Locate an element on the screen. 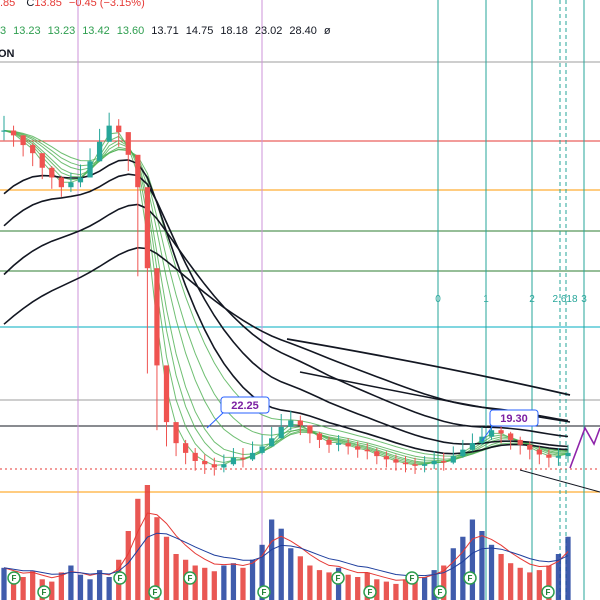  fib-time-label: 3 is located at coordinates (584, 299).